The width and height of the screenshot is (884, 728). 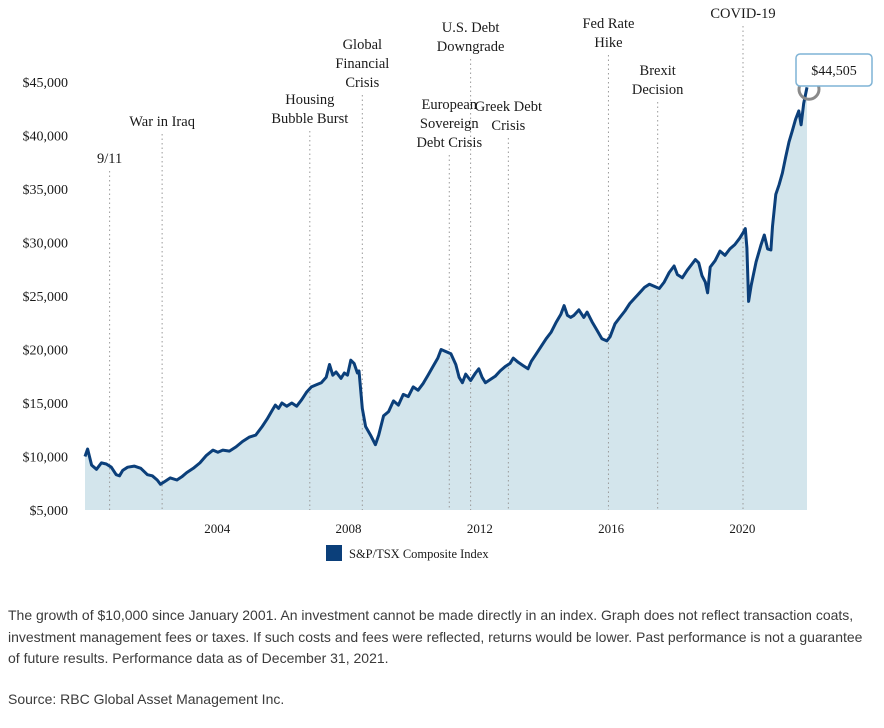 What do you see at coordinates (162, 122) in the screenshot?
I see `event-label: War in Iraq` at bounding box center [162, 122].